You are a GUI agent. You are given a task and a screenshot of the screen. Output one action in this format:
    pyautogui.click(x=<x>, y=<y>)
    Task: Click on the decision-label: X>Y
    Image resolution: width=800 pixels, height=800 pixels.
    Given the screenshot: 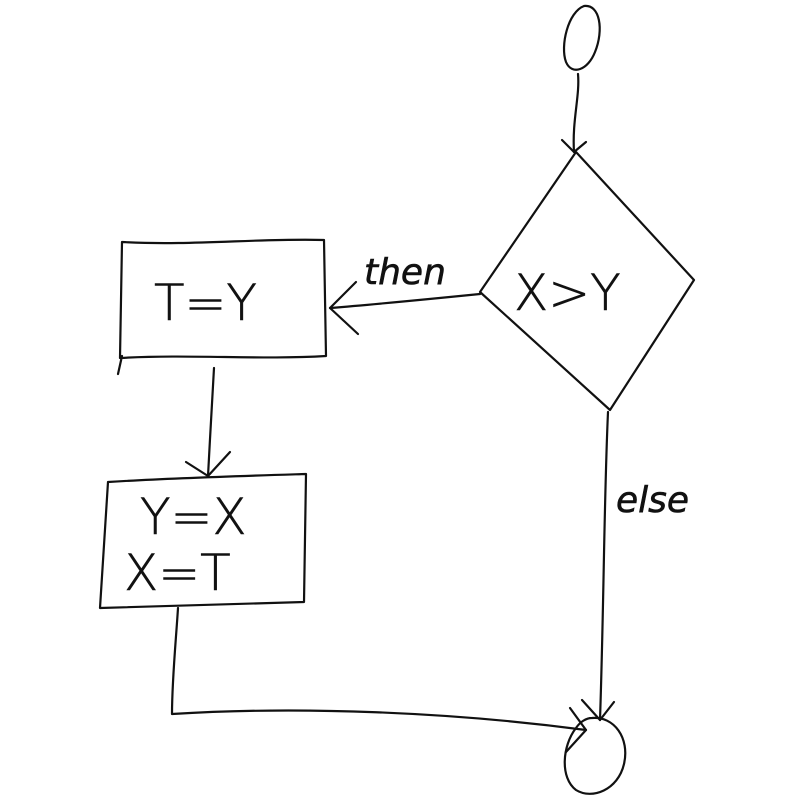 What is the action you would take?
    pyautogui.click(x=567, y=293)
    